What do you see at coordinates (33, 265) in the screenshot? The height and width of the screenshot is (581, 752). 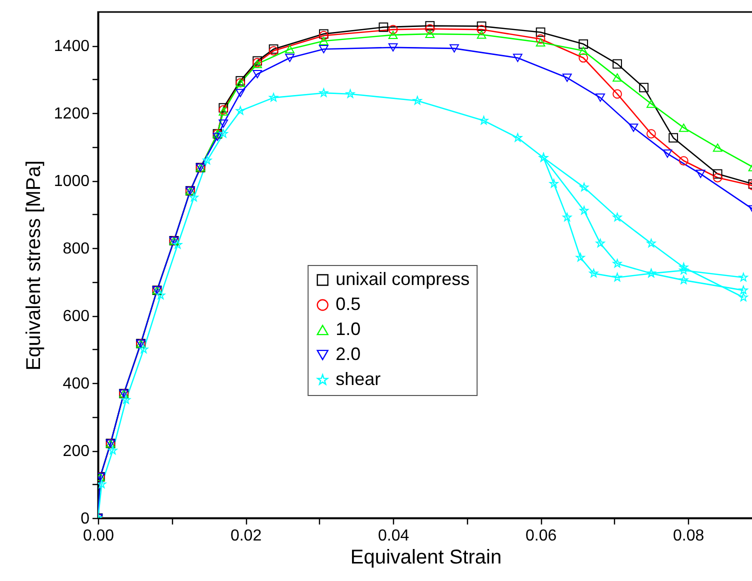 I see `y-axis-title: Equivalent stress [MPa]` at bounding box center [33, 265].